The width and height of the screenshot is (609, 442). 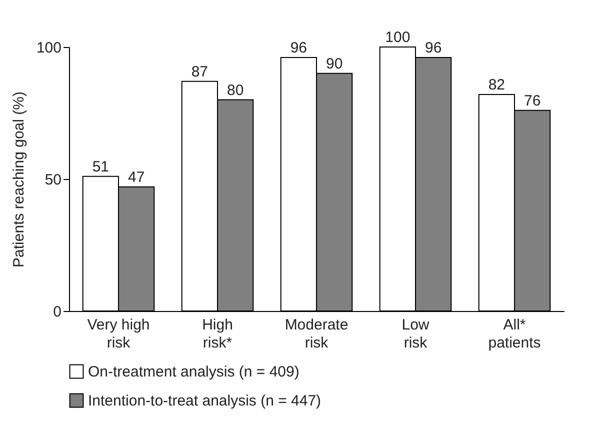 I want to click on x-tick-label: High risk*, so click(x=217, y=334).